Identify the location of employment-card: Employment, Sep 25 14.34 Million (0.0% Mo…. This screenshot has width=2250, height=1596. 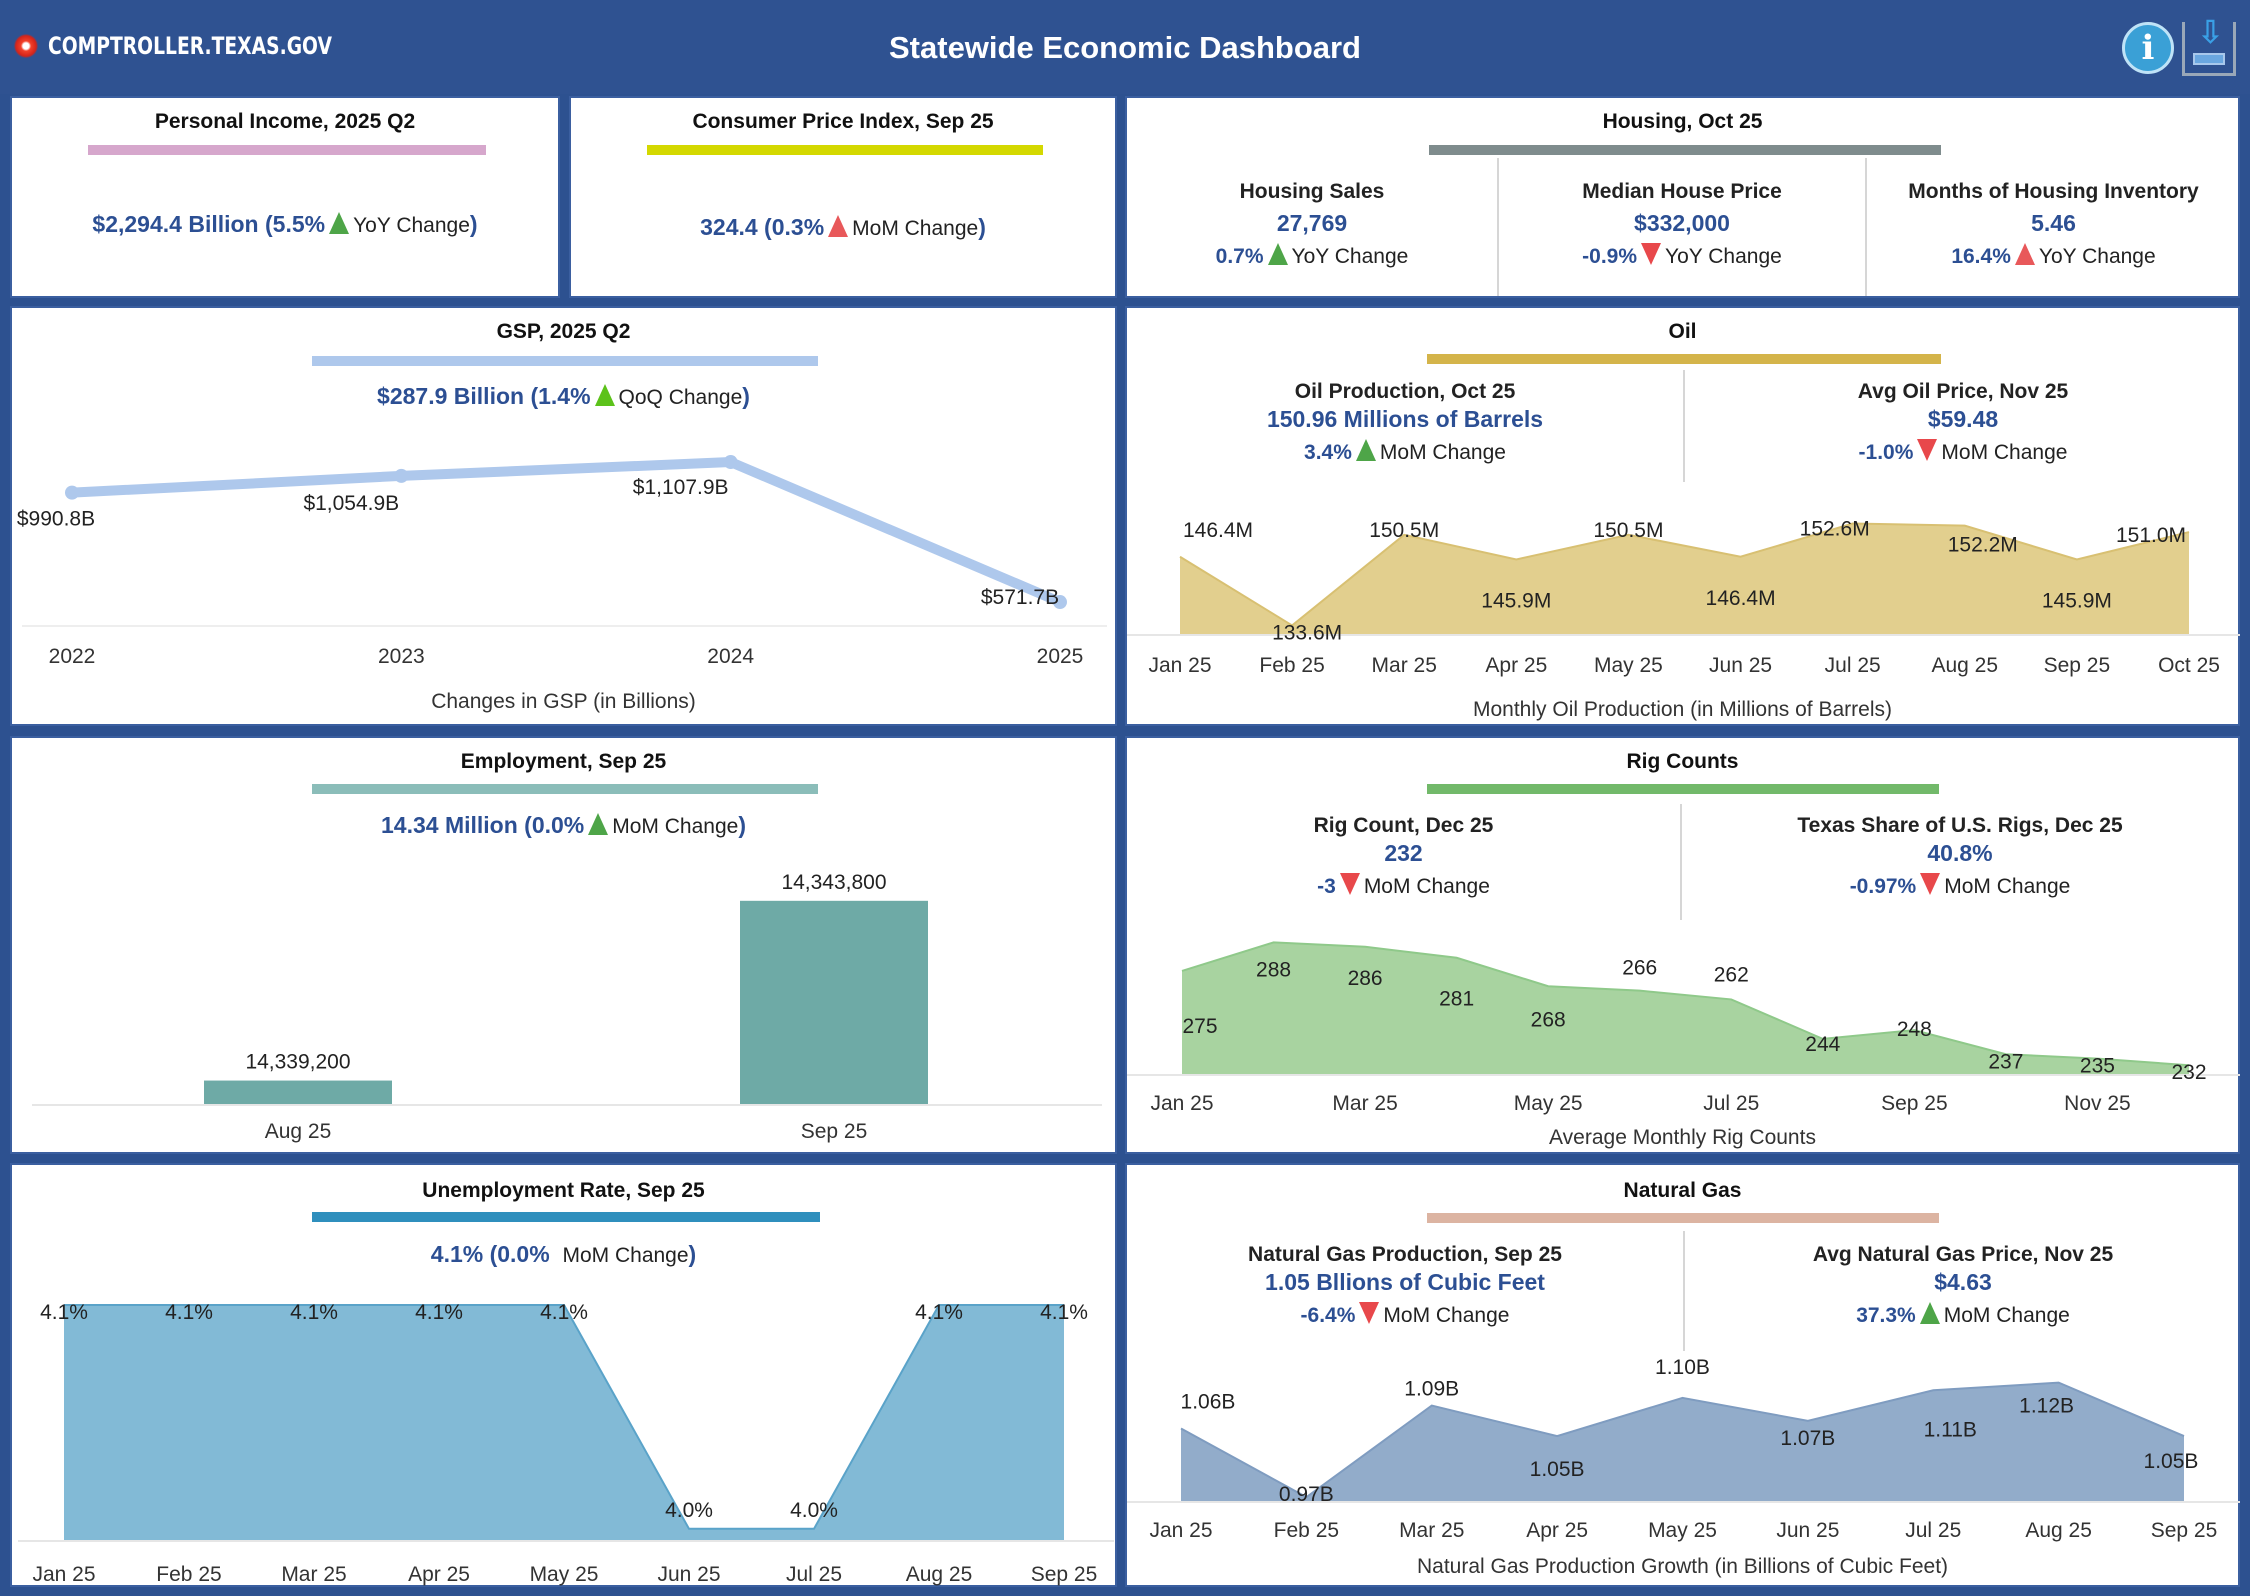
(563, 945).